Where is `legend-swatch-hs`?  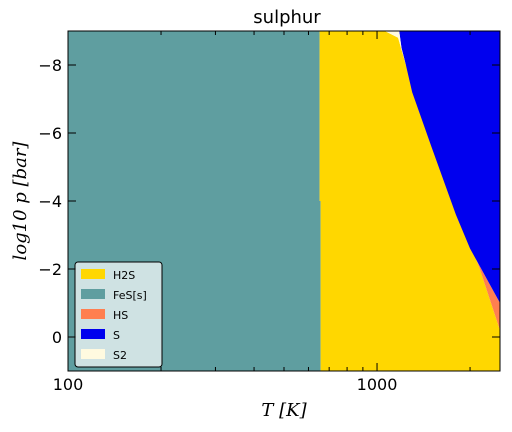
legend-swatch-hs is located at coordinates (93, 314).